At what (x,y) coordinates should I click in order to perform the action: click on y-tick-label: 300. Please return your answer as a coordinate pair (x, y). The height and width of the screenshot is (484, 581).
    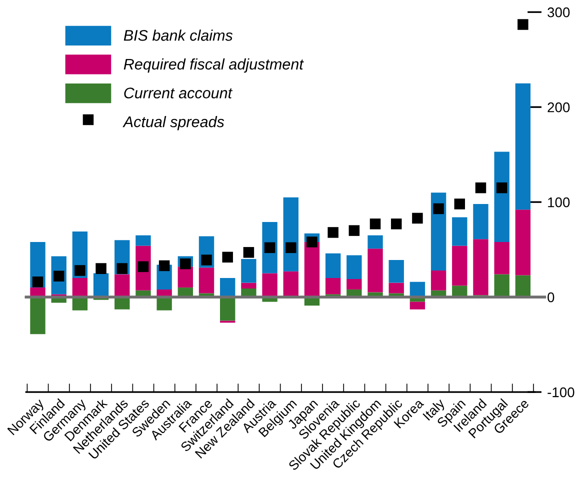
    Looking at the image, I should click on (559, 12).